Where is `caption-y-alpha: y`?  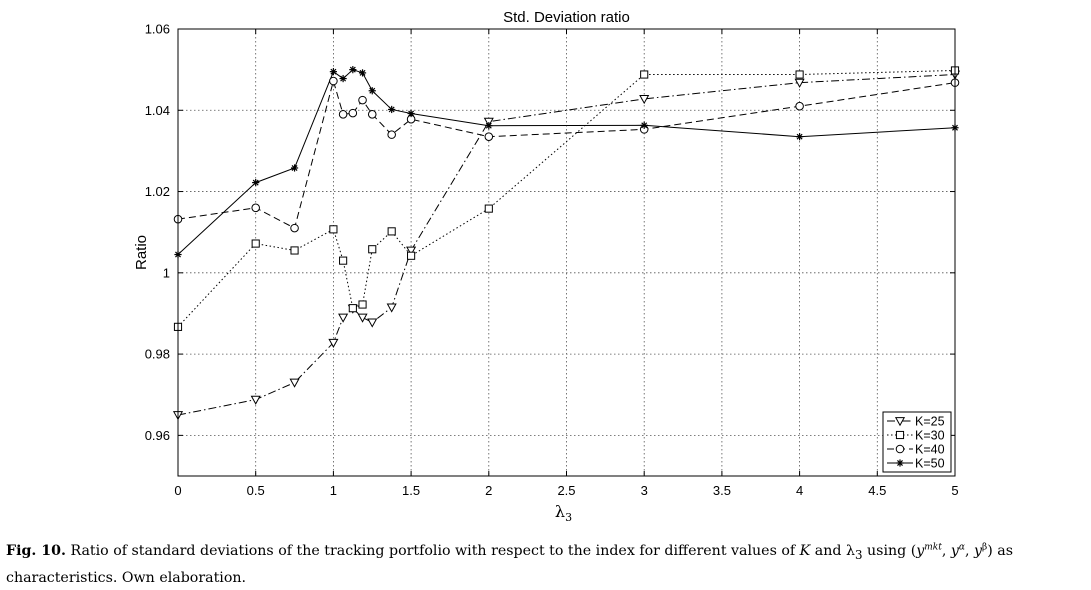 caption-y-alpha: y is located at coordinates (954, 551).